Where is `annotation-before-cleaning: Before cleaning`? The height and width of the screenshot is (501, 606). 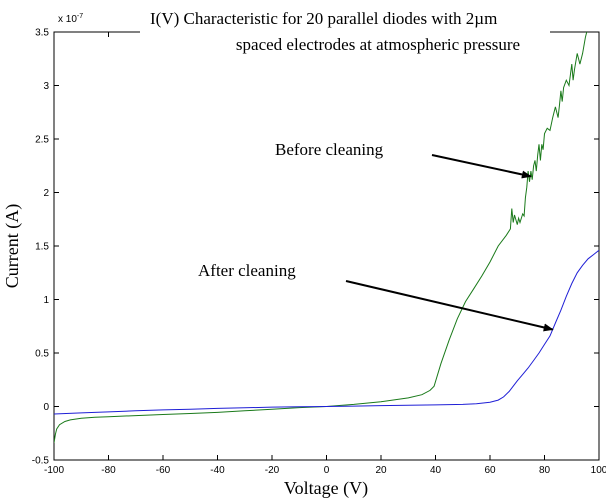
annotation-before-cleaning: Before cleaning is located at coordinates (329, 149).